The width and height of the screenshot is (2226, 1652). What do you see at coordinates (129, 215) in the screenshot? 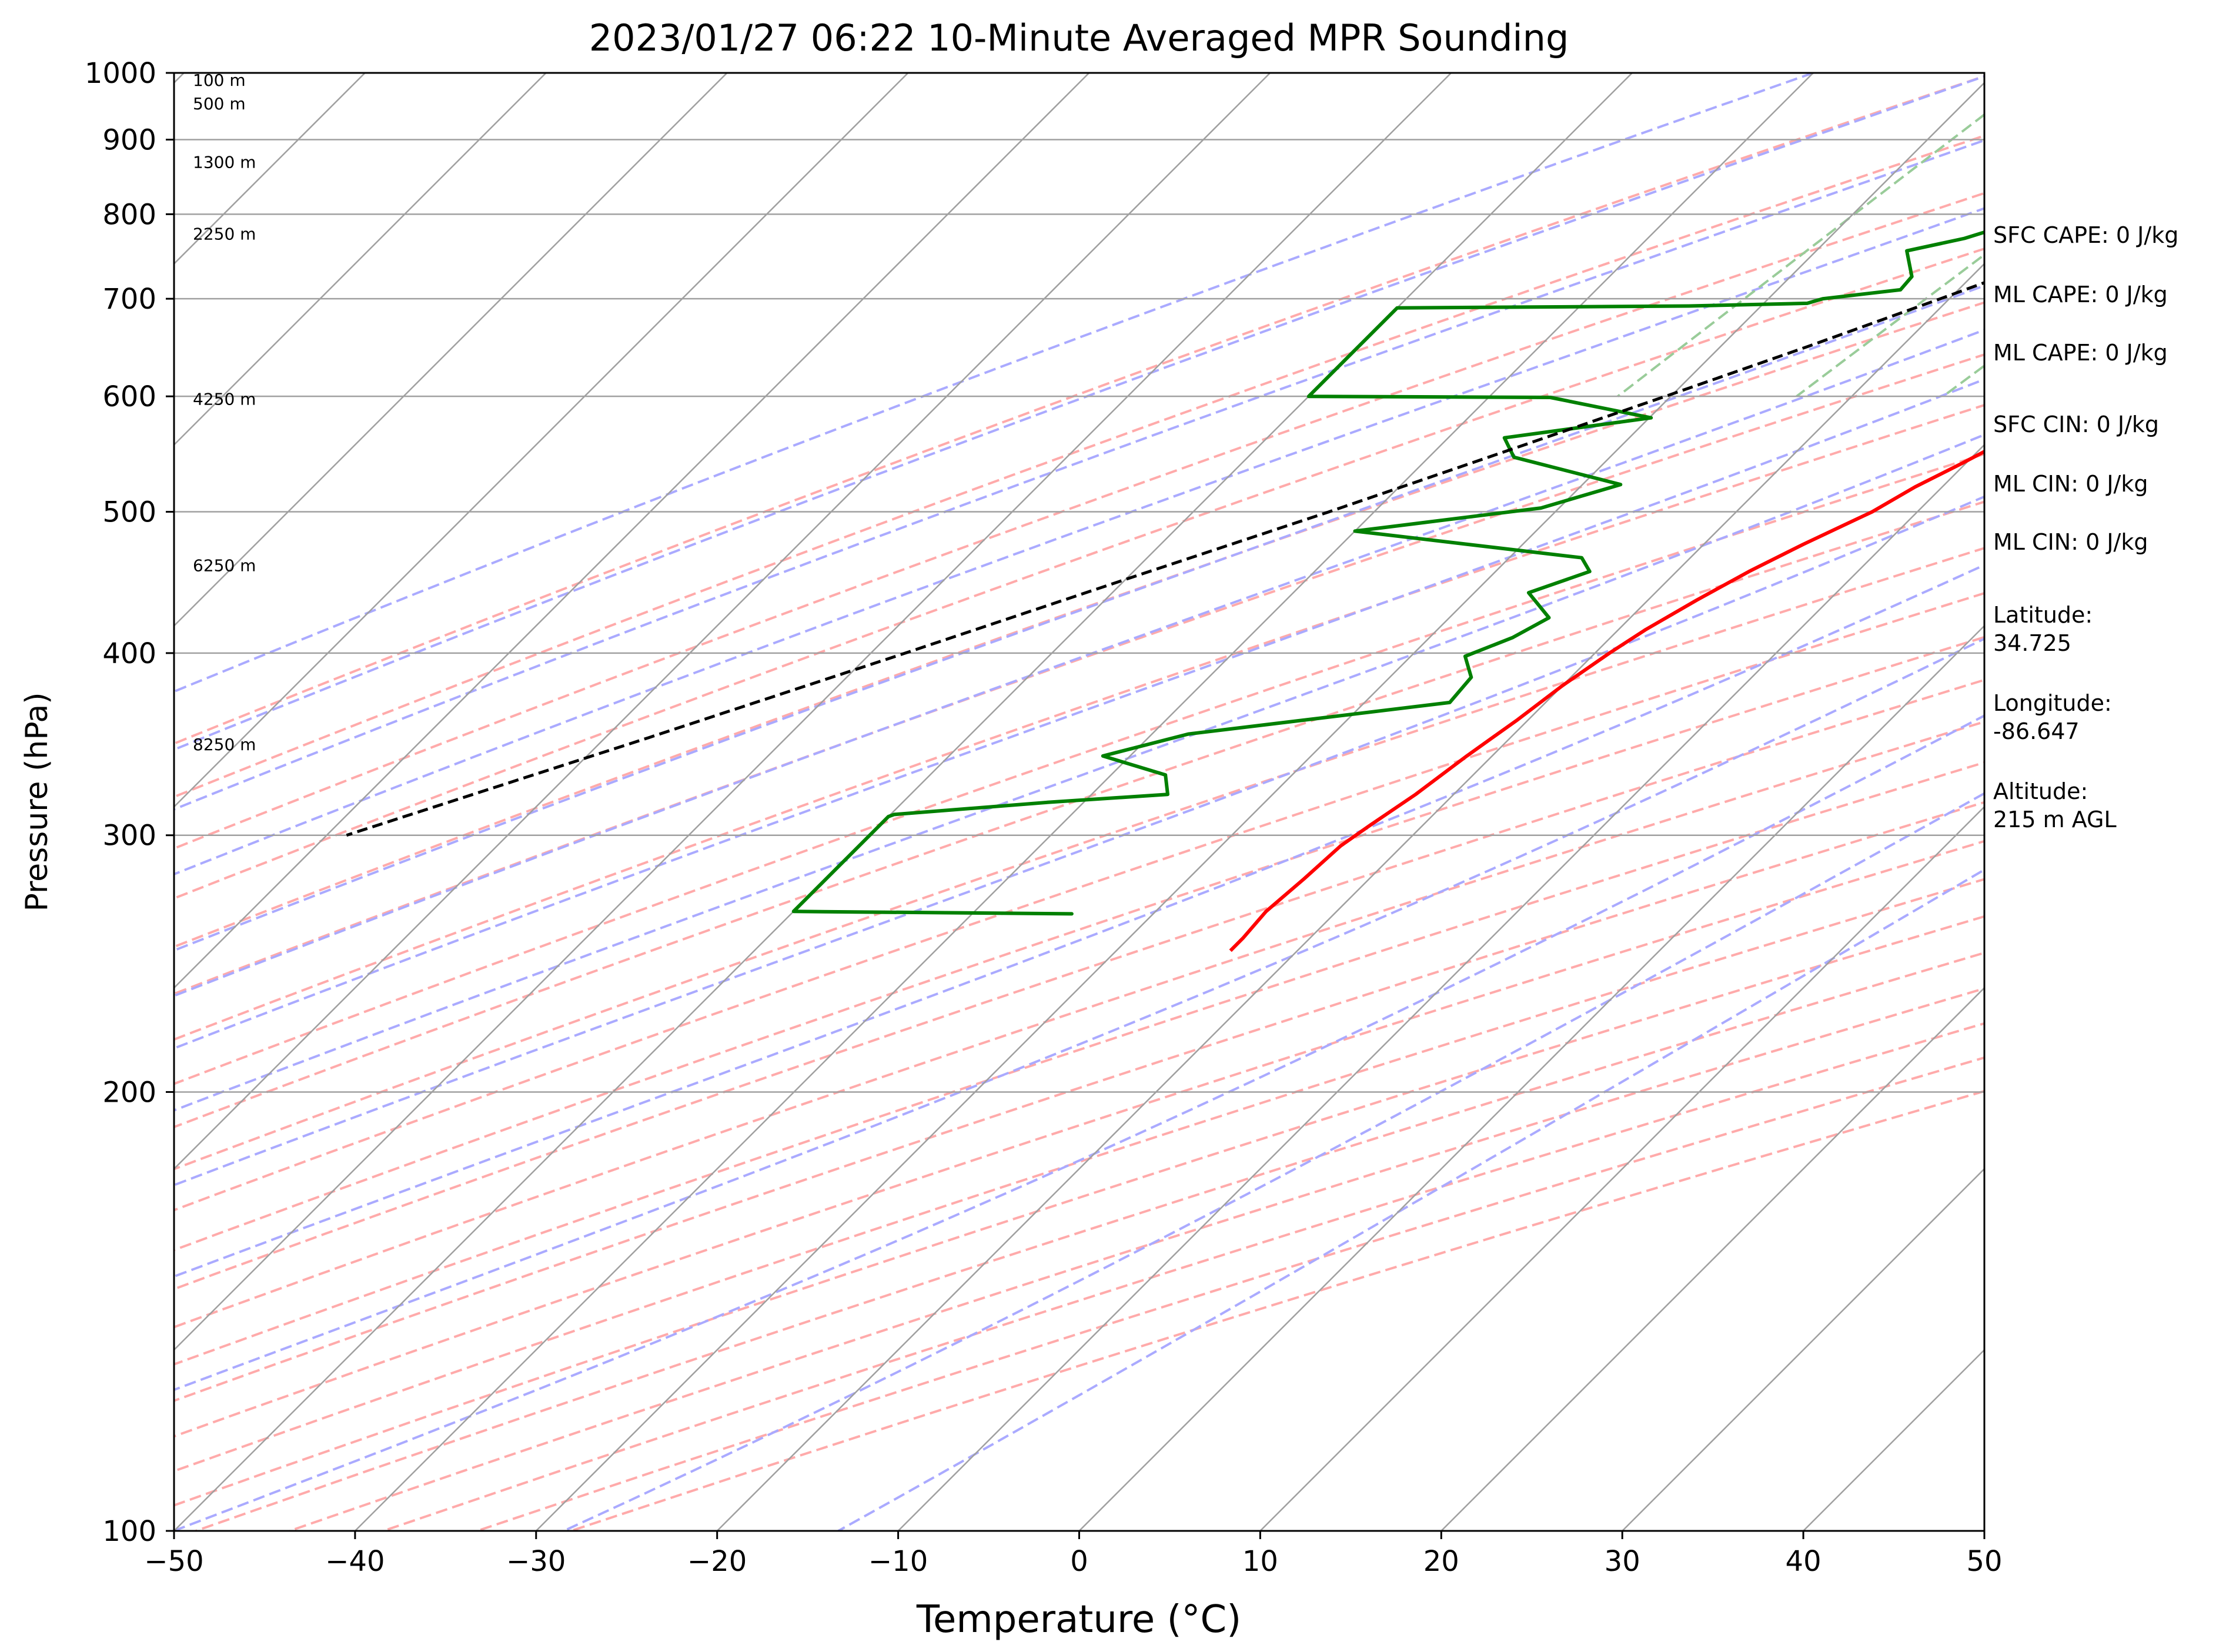
I see `y-tick-label: 800` at bounding box center [129, 215].